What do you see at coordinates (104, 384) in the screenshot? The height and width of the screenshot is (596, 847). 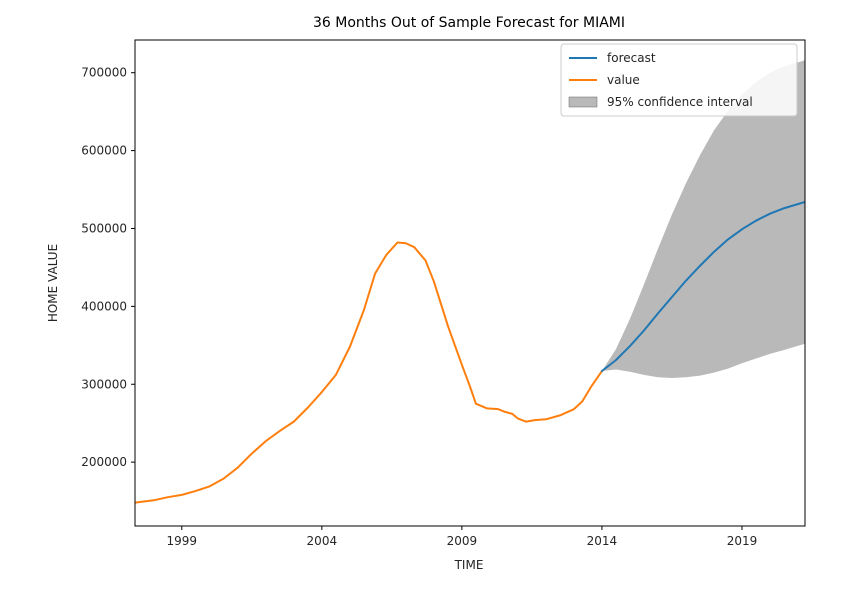 I see `y-tick-label-300000: 300000` at bounding box center [104, 384].